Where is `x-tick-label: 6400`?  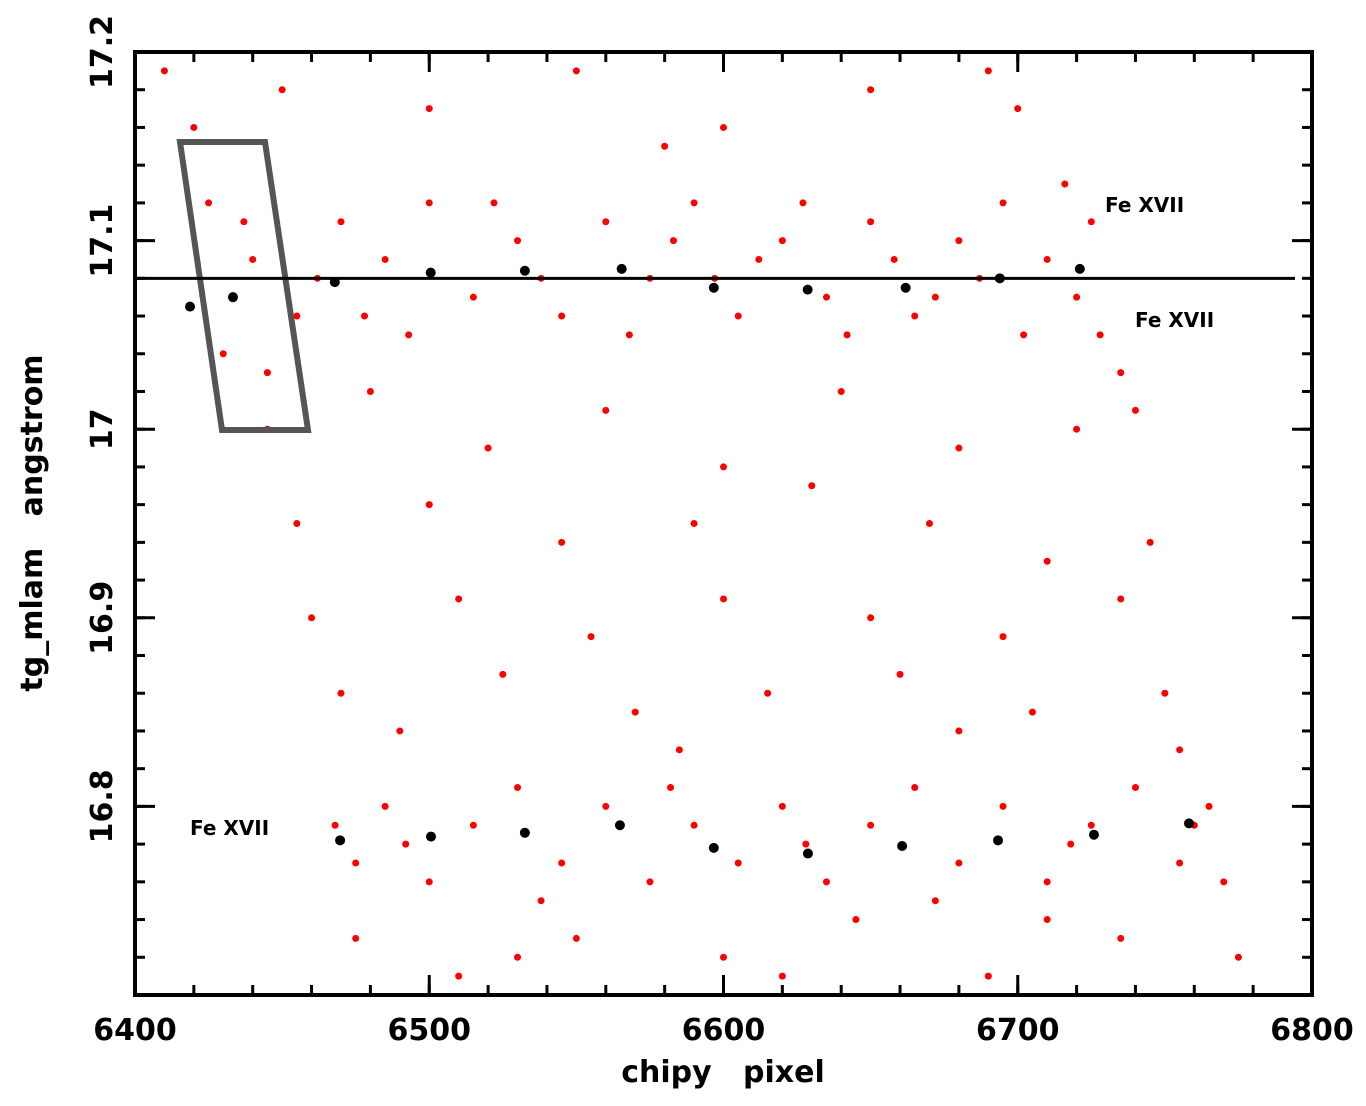 x-tick-label: 6400 is located at coordinates (135, 1030).